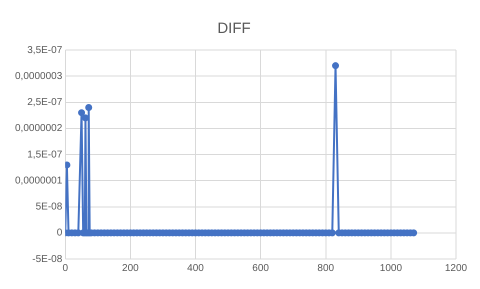 This screenshot has height=289, width=480. Describe the element at coordinates (45, 102) in the screenshot. I see `y-tick-label: 2,5E-07` at that location.